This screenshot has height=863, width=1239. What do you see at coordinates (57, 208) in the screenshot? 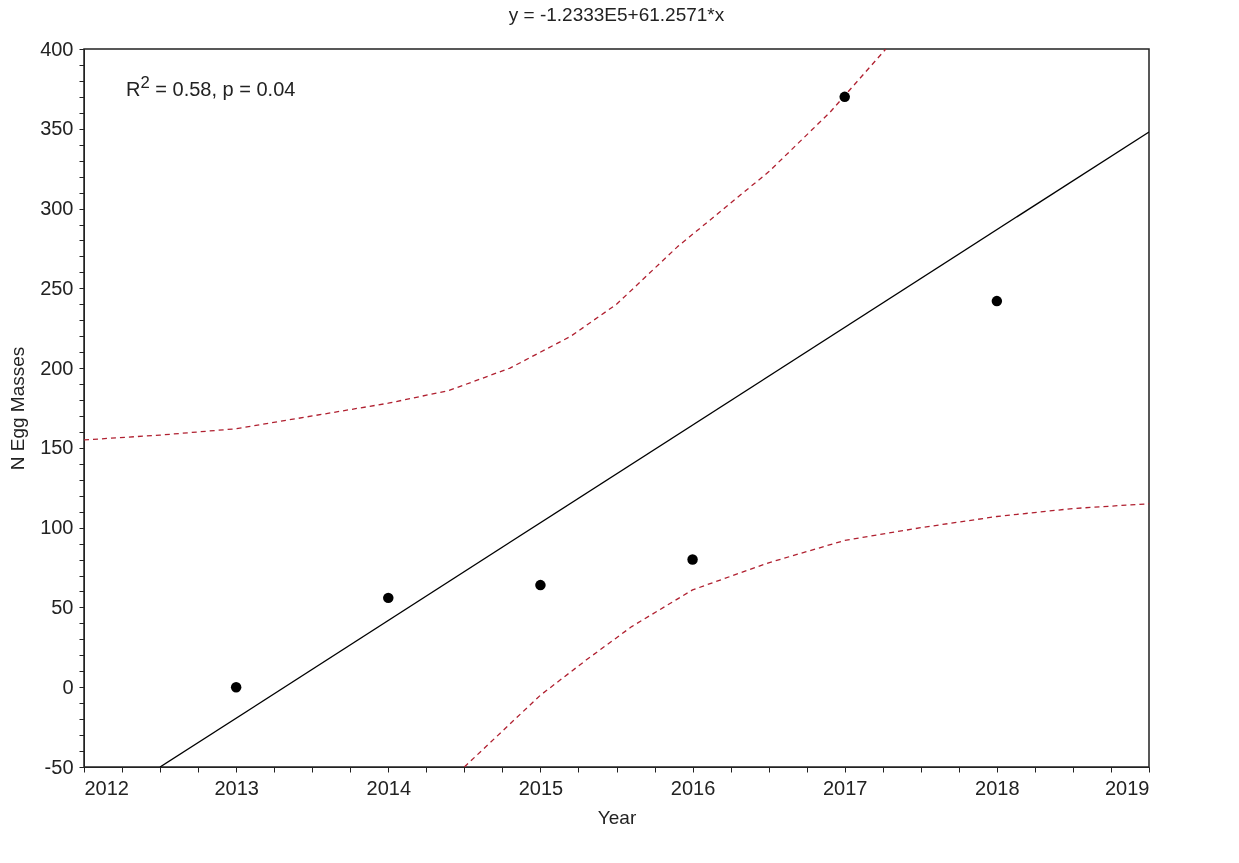
I see `y-tick-label: 300` at bounding box center [57, 208].